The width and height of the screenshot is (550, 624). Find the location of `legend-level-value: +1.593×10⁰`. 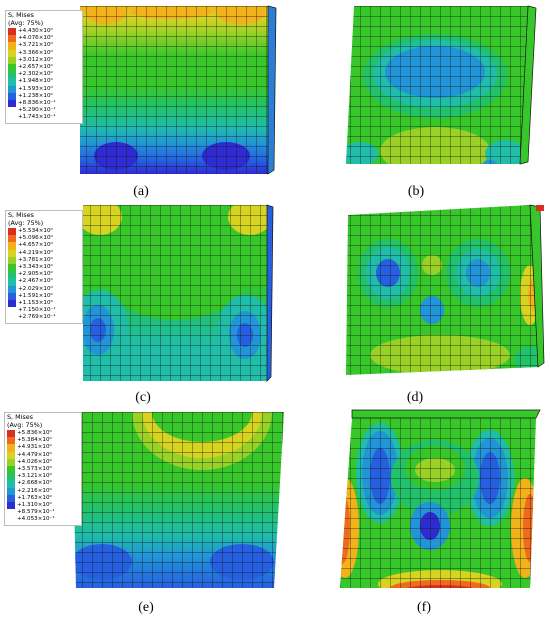

legend-level-value: +1.593×10⁰ is located at coordinates (35, 88).